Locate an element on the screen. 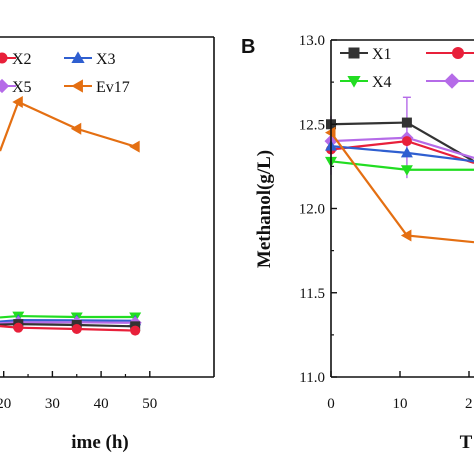 The height and width of the screenshot is (474, 474). panel-b-x-tick-label: 0 is located at coordinates (331, 404).